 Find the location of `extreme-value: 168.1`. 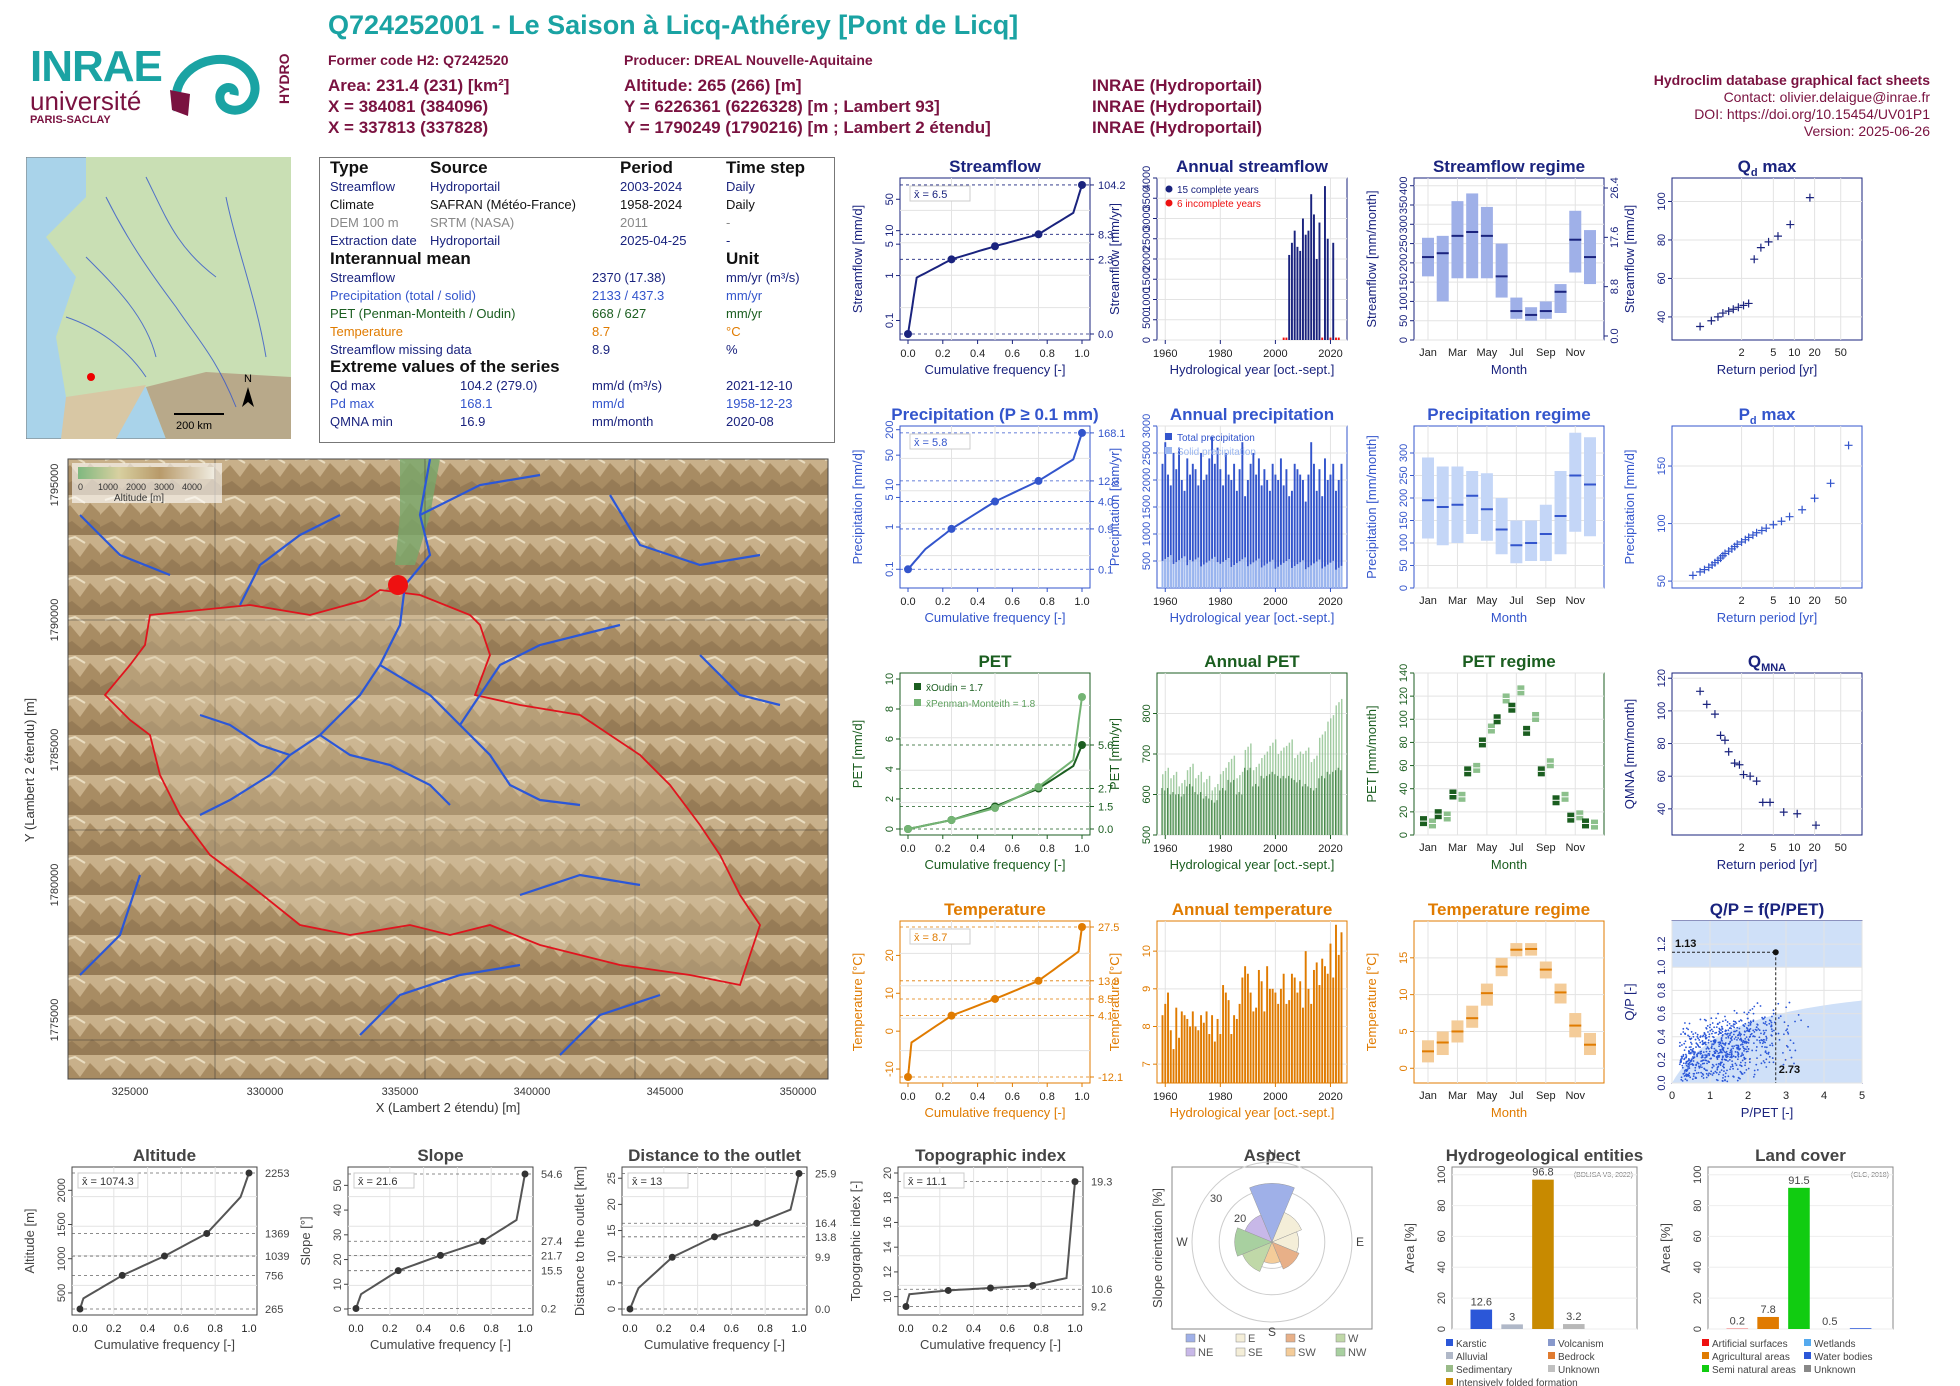

extreme-value: 168.1 is located at coordinates (476, 403).